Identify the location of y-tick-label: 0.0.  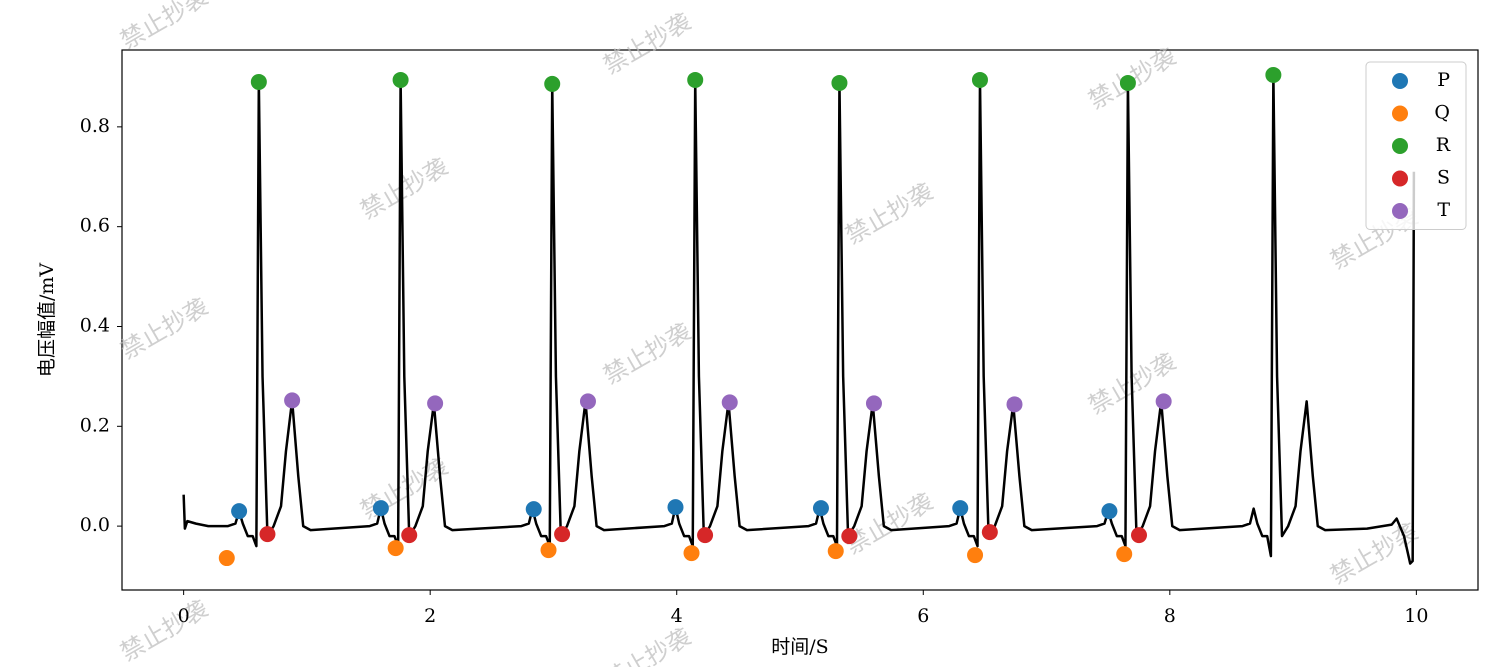
(95, 525).